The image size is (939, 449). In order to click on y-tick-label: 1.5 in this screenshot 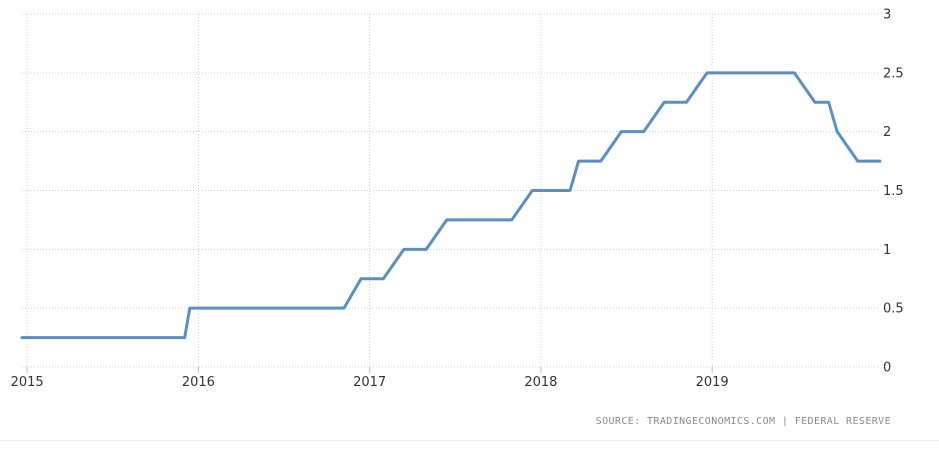, I will do `click(893, 191)`.